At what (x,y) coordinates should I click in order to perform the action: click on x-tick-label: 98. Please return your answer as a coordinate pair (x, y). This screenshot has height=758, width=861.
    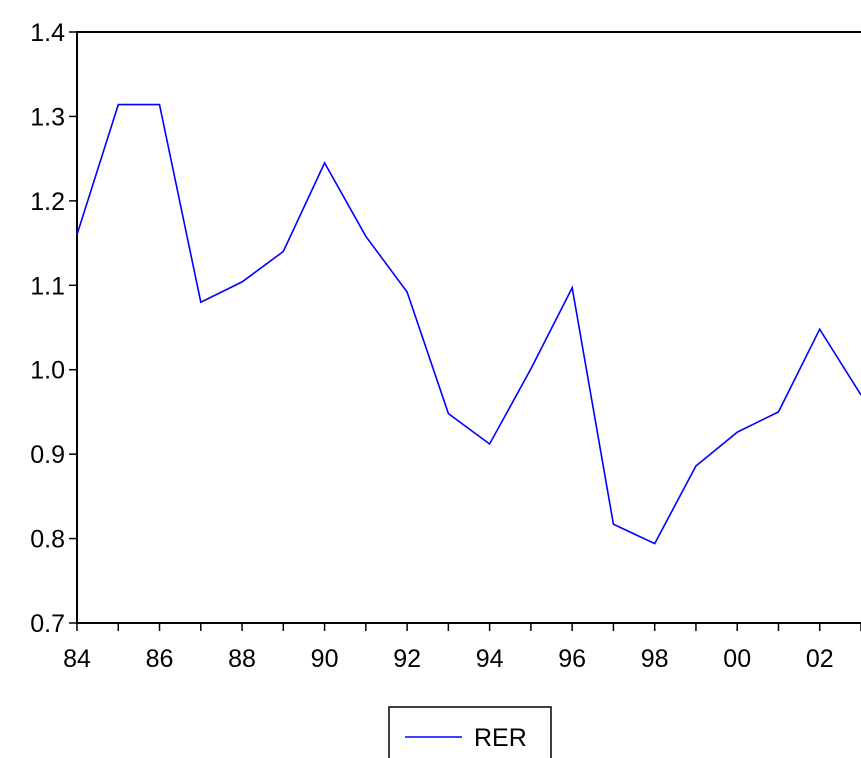
    Looking at the image, I should click on (655, 659).